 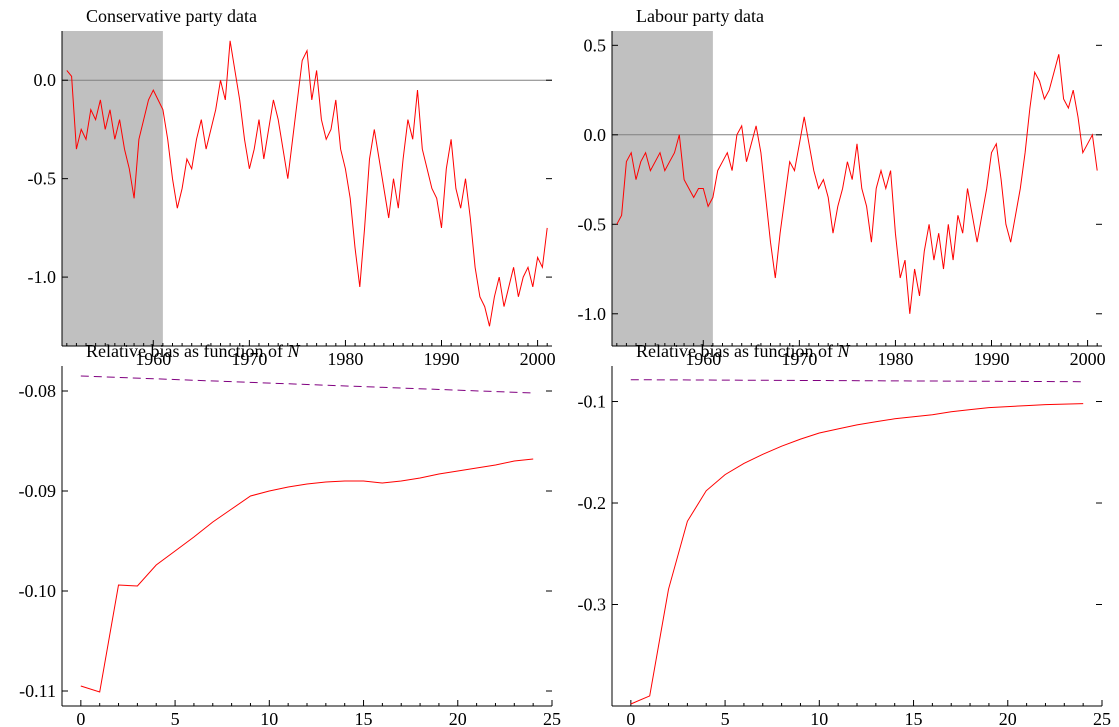 What do you see at coordinates (592, 503) in the screenshot?
I see `y-tick-label: -0.2` at bounding box center [592, 503].